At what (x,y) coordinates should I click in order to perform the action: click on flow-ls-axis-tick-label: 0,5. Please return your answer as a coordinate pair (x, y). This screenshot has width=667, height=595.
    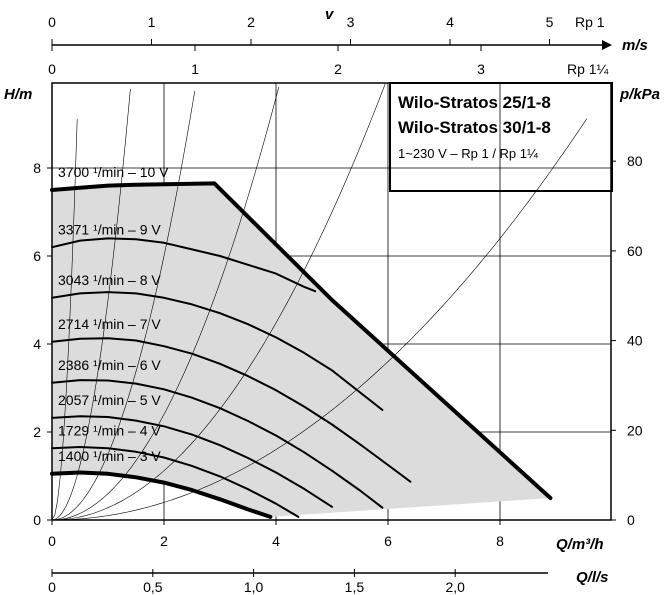
    Looking at the image, I should click on (153, 587).